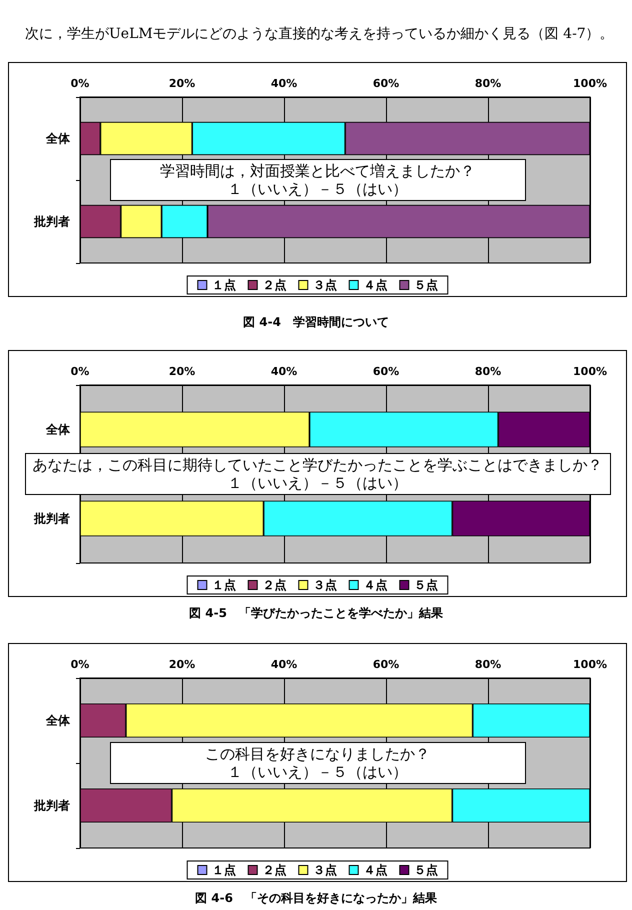  What do you see at coordinates (316, 613) in the screenshot?
I see `text: 図 4-5 「学びたかったことを学べたか」結果` at bounding box center [316, 613].